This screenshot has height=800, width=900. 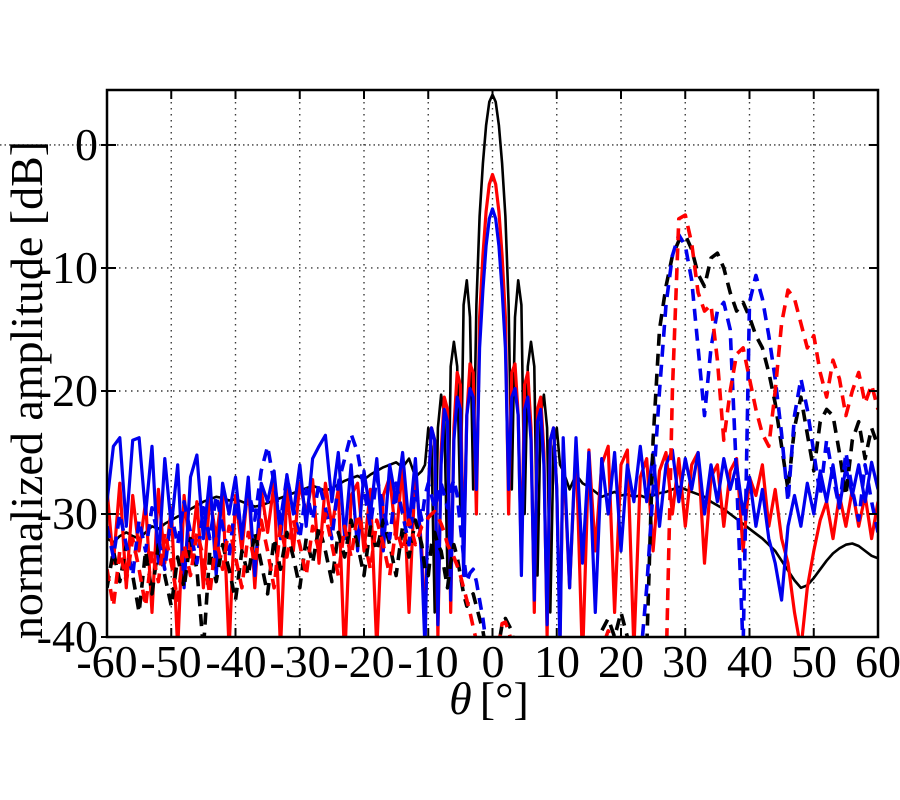 I want to click on y-axis-label: normalized amplitude [dB], so click(x=26, y=390).